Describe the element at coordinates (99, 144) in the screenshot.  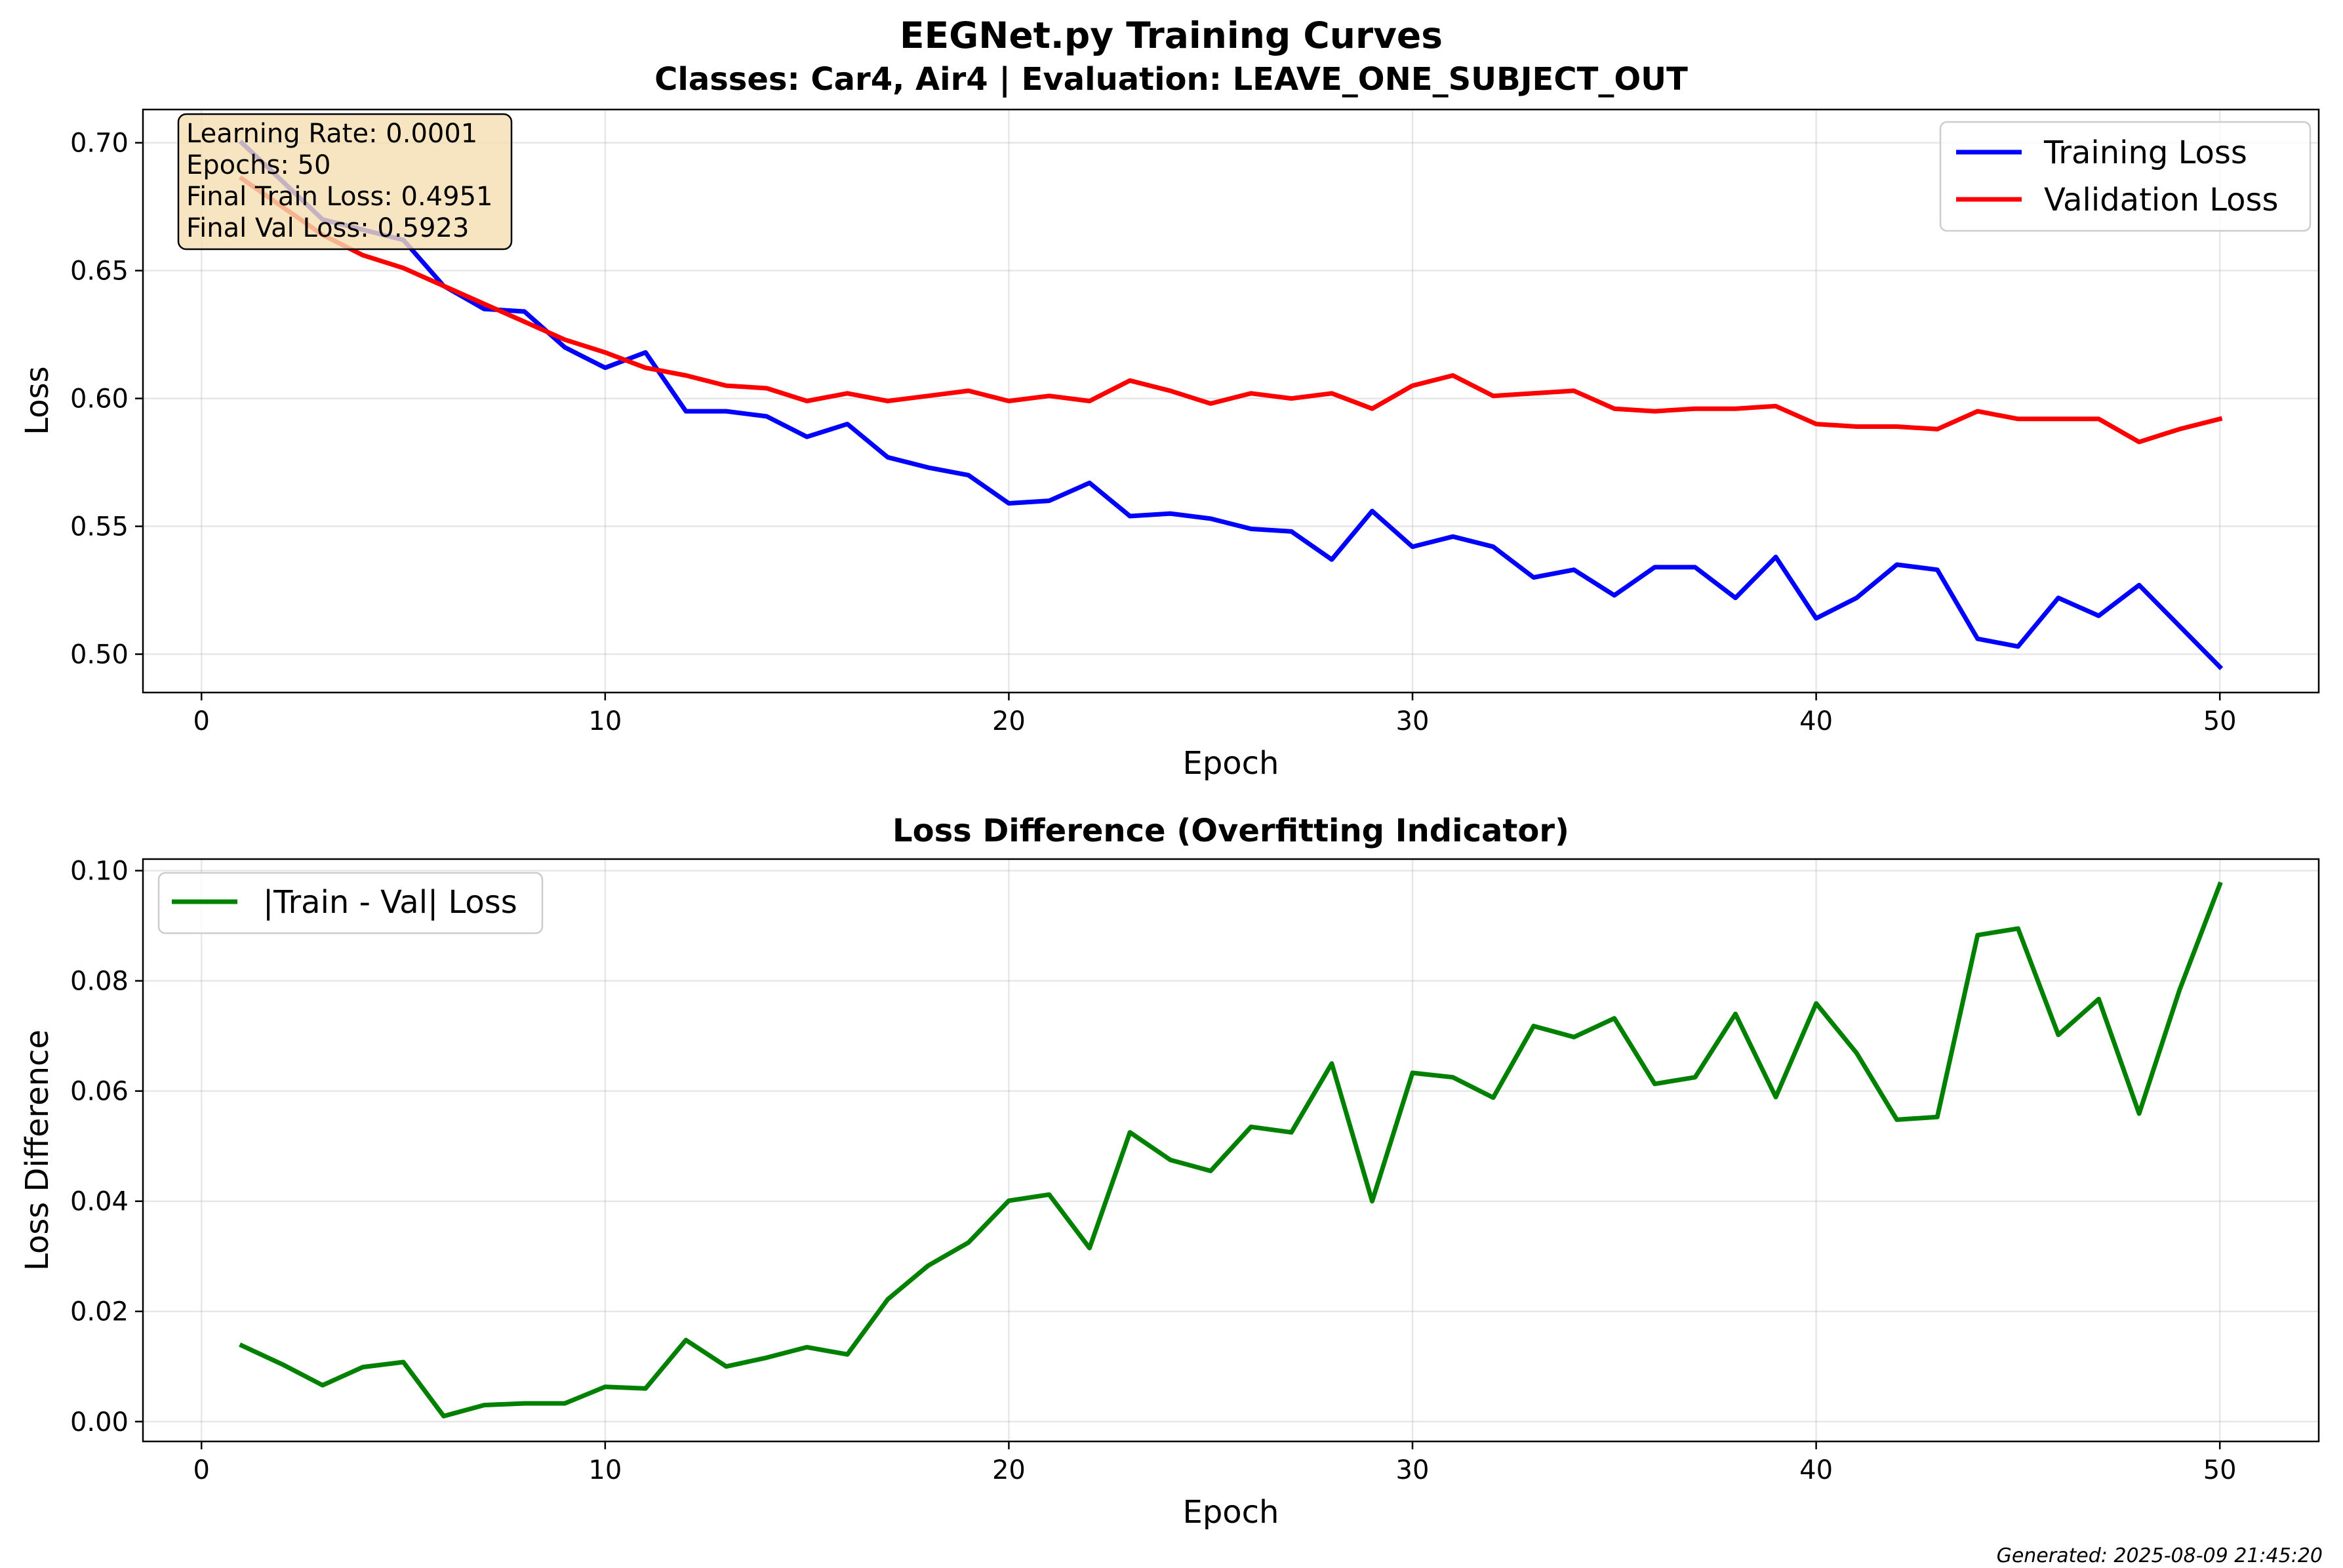
I see `loss-ytick-label: 0.70` at that location.